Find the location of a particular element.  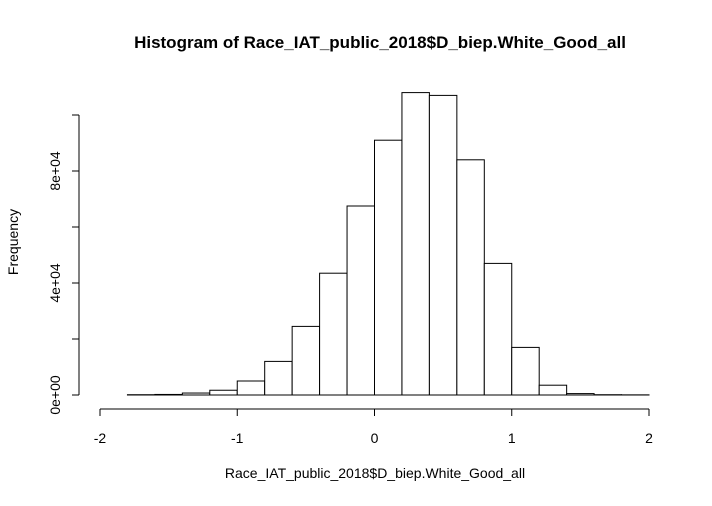

y-axis-label: Frequency is located at coordinates (13, 242).